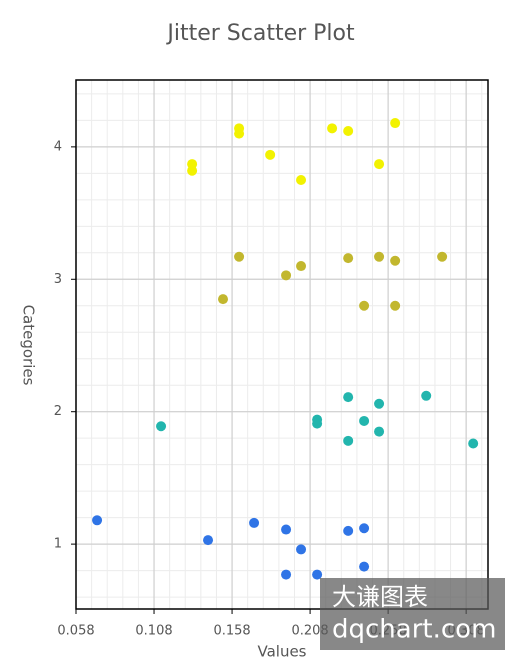 This screenshot has height=671, width=521. I want to click on y-tick-label: 2, so click(58, 411).